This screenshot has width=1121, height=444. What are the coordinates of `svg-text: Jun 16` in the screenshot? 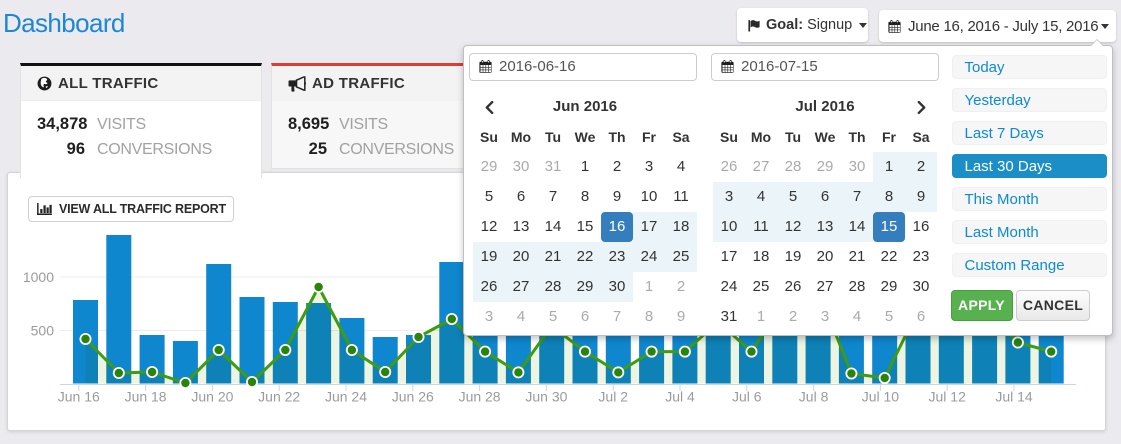 It's located at (79, 397).